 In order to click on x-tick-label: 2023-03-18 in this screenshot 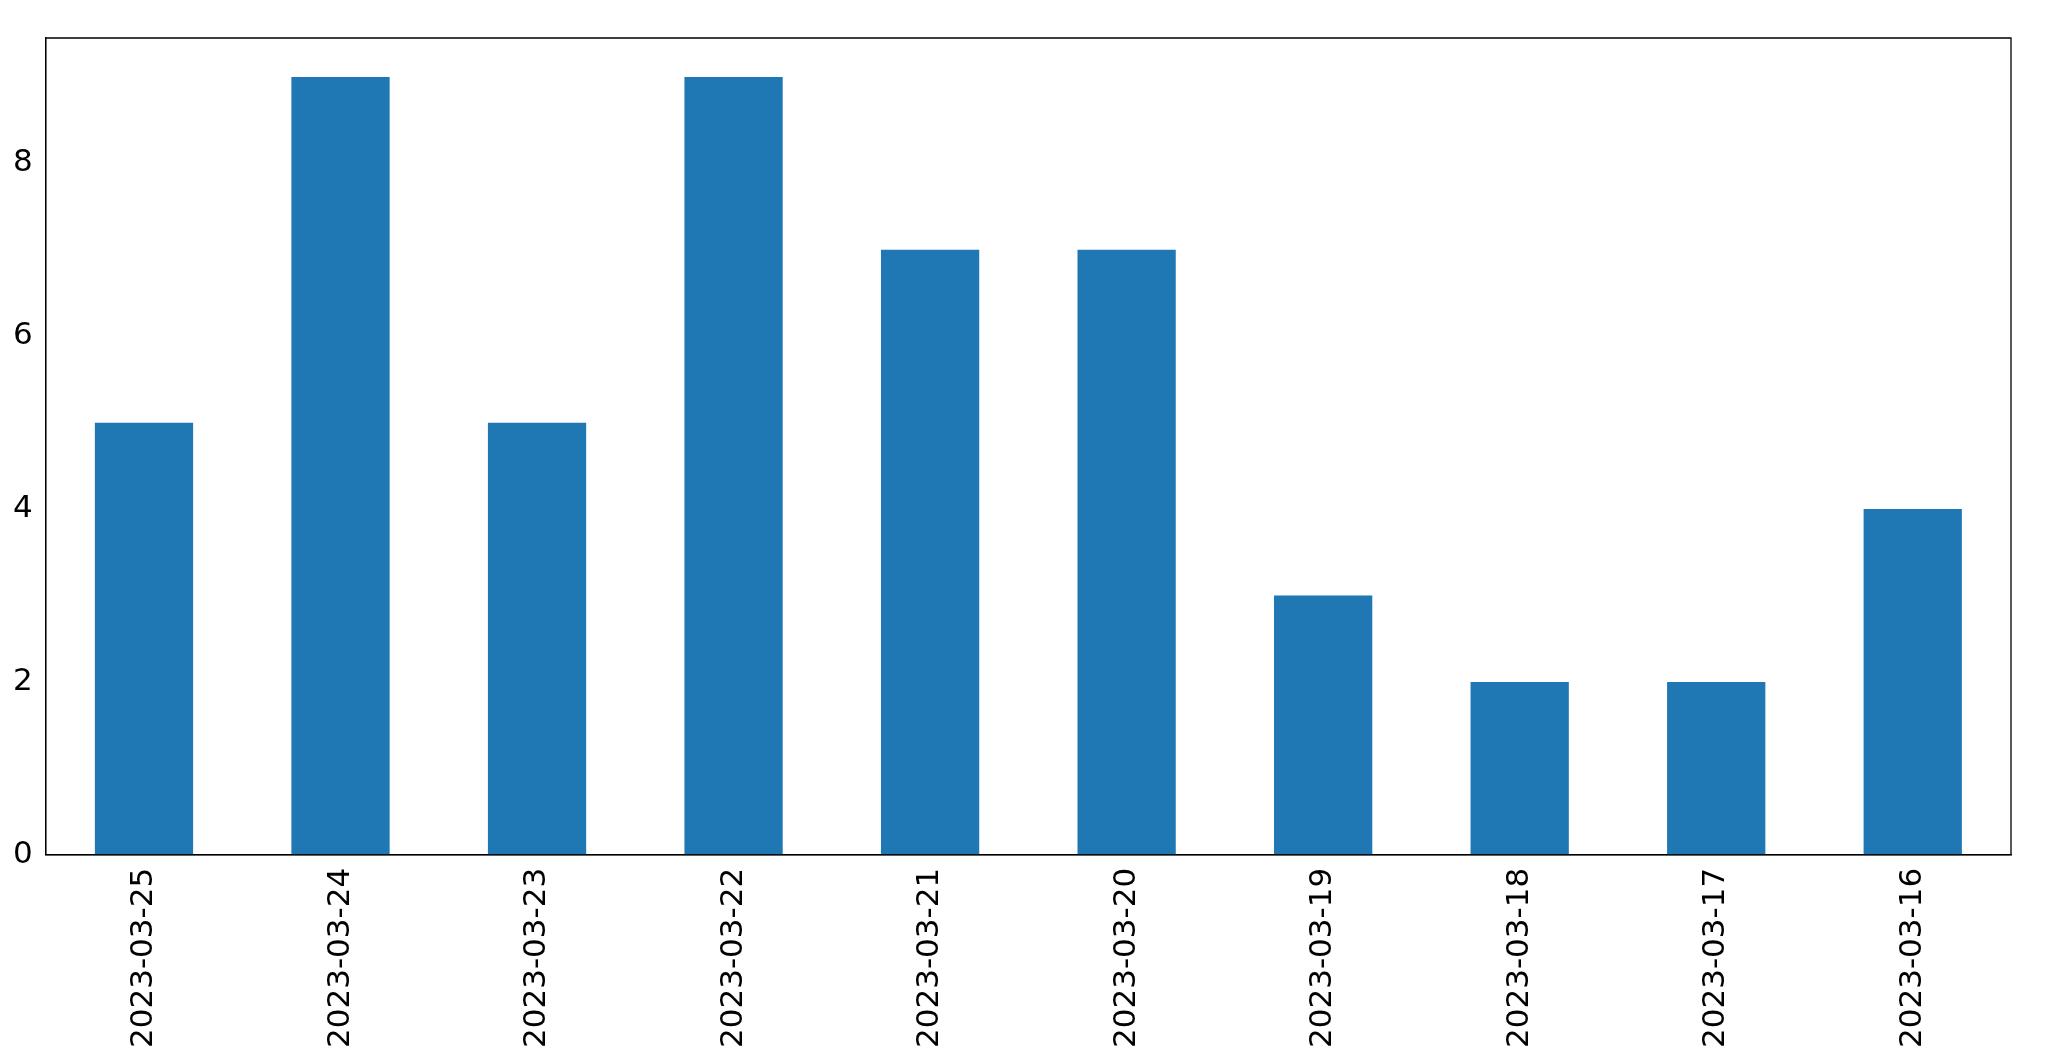, I will do `click(1516, 958)`.